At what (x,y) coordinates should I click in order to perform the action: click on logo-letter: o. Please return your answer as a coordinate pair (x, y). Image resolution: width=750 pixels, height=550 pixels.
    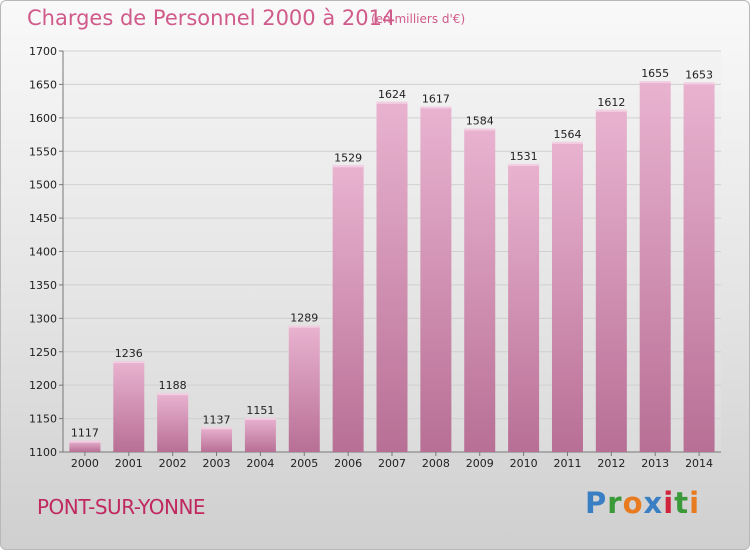
    Looking at the image, I should click on (633, 503).